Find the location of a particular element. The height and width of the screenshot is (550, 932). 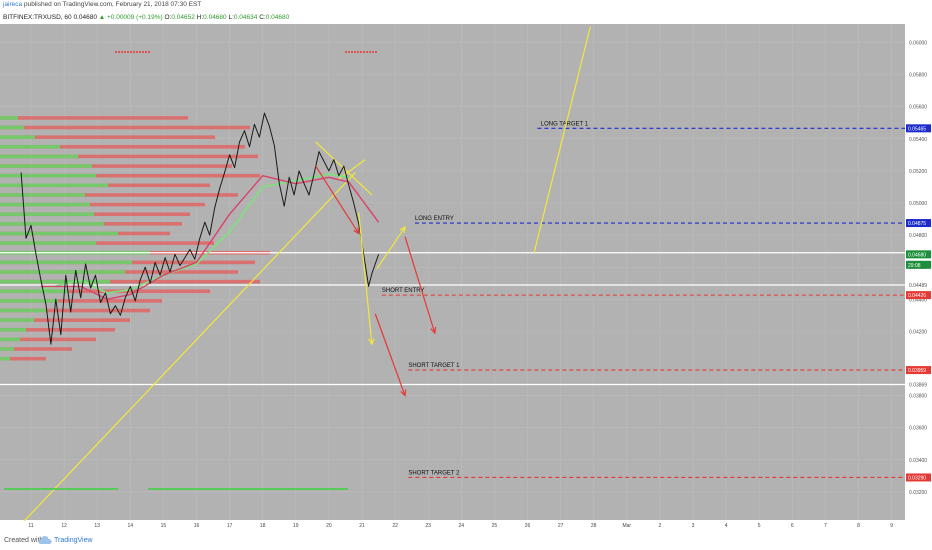

level-label: LONG TARGET 1 is located at coordinates (565, 124).